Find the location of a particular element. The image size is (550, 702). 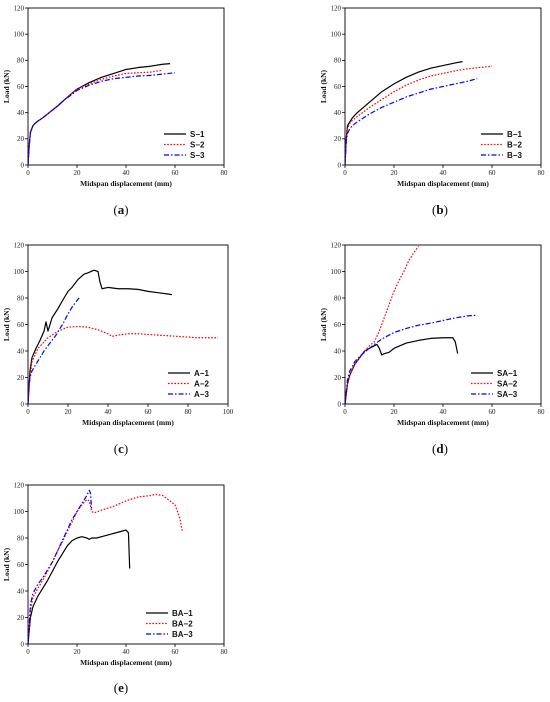

legend: SA−1 SA−2SA−3 is located at coordinates (494, 384).